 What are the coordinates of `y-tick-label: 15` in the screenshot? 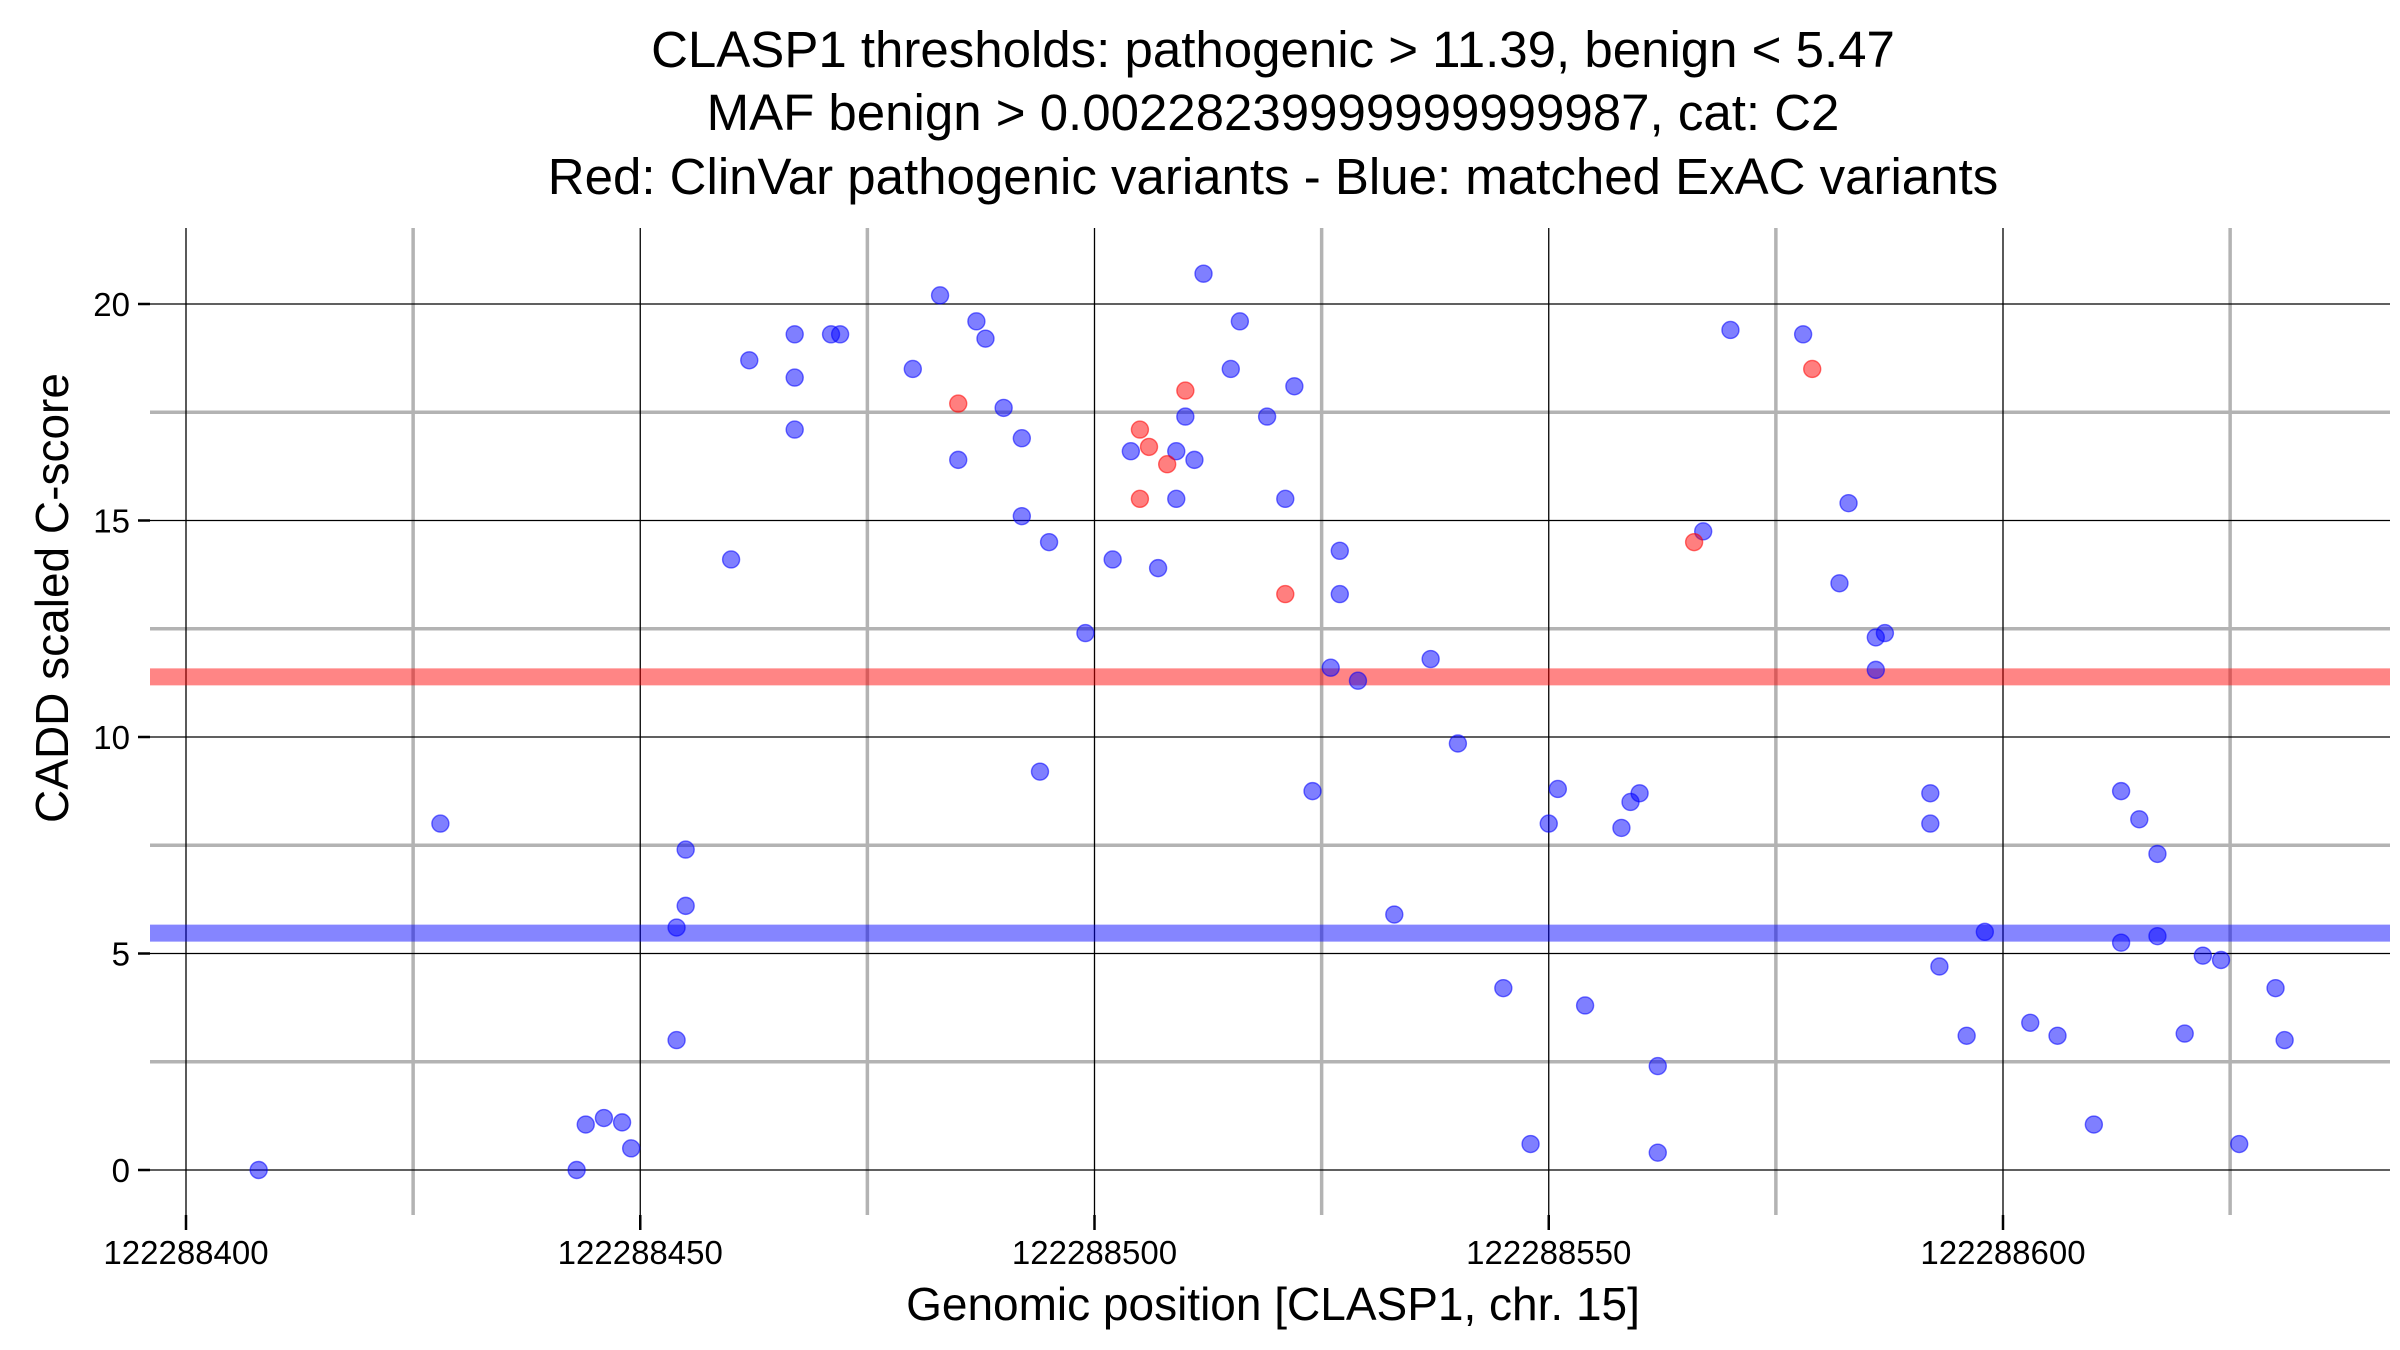 It's located at (111, 521).